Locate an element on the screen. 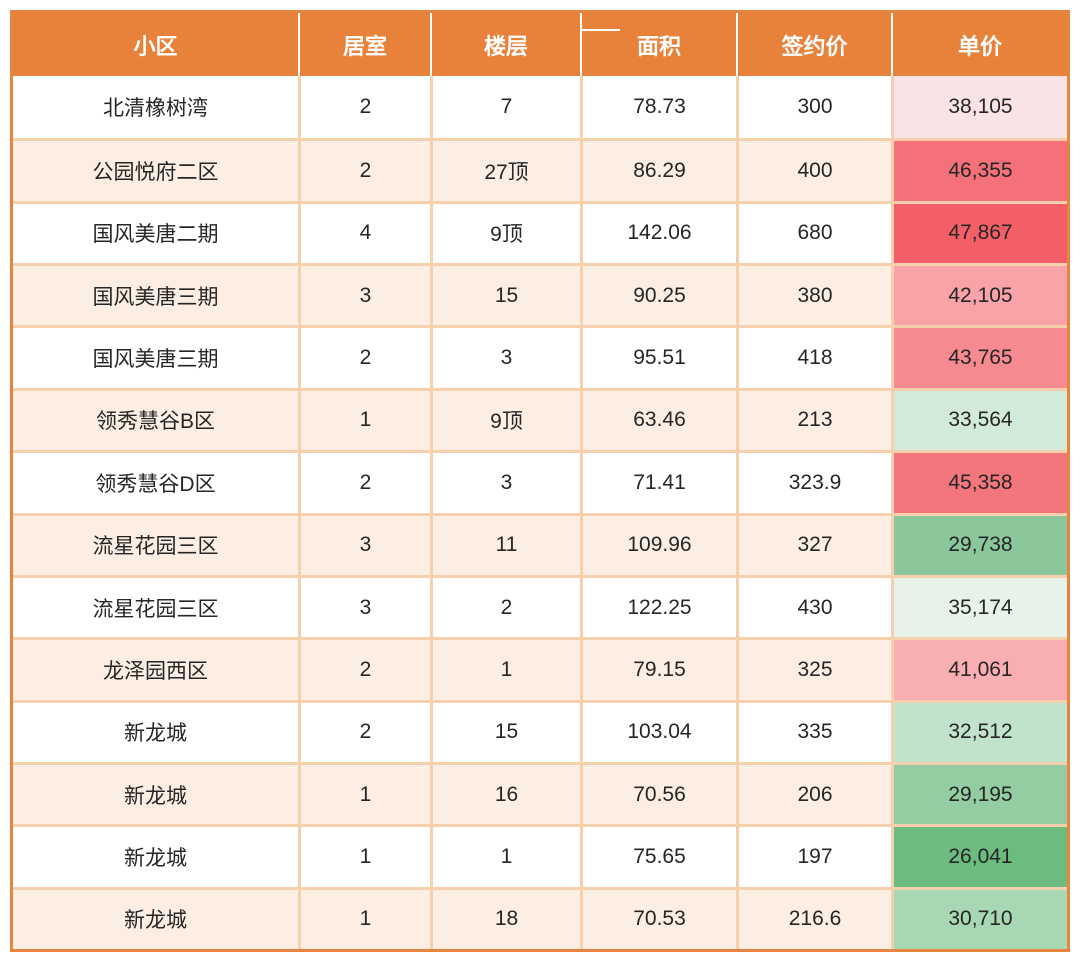  cell-area: 79.15 is located at coordinates (658, 668).